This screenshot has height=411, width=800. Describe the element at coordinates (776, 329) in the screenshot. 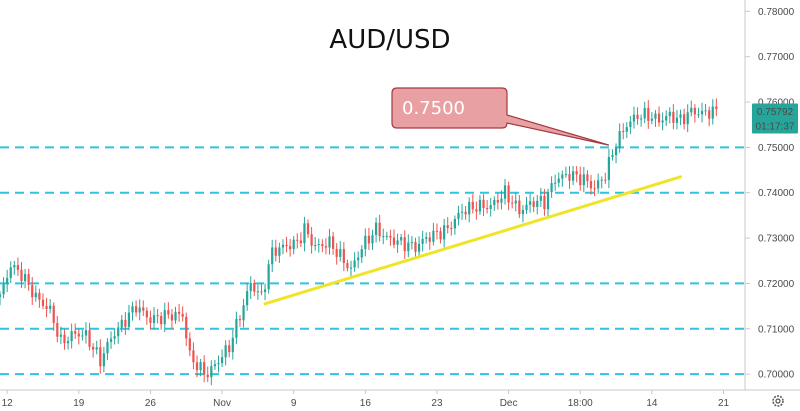

I see `y-tick-label: 0.71000` at that location.